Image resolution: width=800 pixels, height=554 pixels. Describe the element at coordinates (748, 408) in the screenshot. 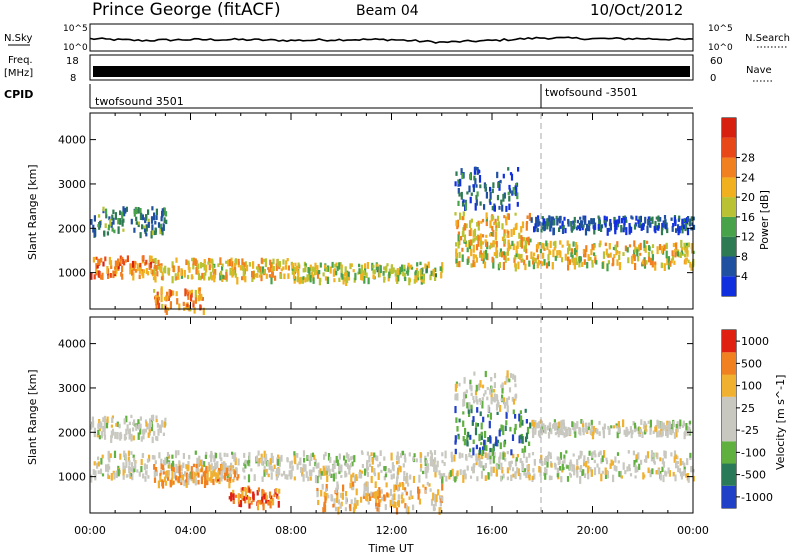

I see `velocity-colorbar-tick-label: 25` at that location.